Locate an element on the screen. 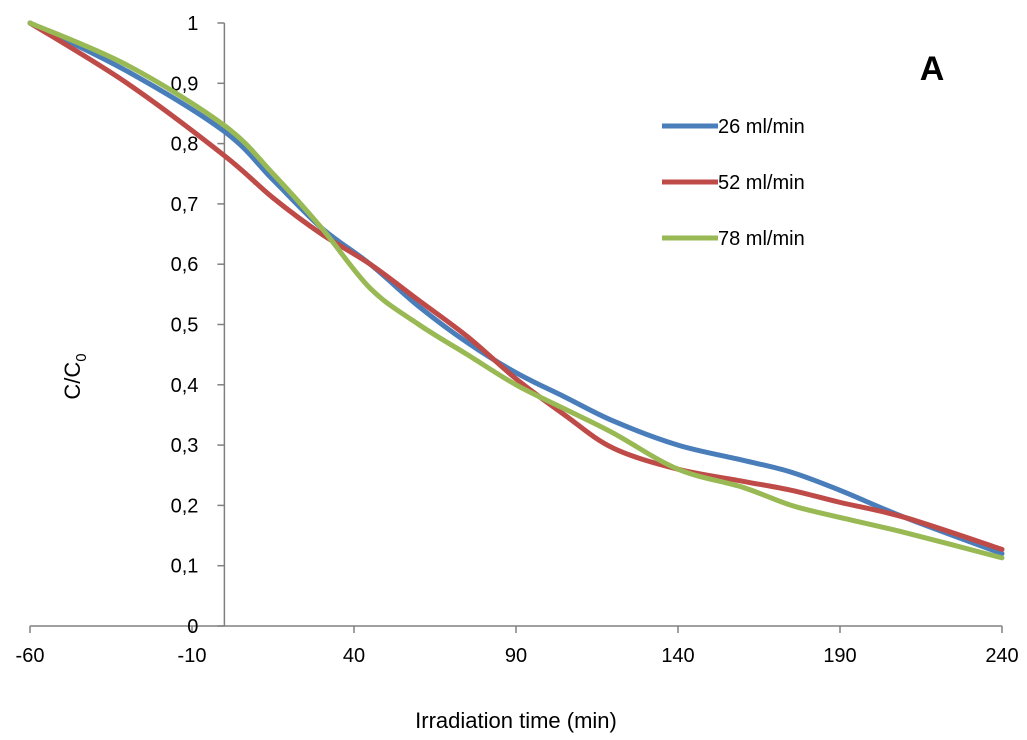 This screenshot has height=740, width=1027. x-axis-title: Irradiation time (min) is located at coordinates (516, 720).